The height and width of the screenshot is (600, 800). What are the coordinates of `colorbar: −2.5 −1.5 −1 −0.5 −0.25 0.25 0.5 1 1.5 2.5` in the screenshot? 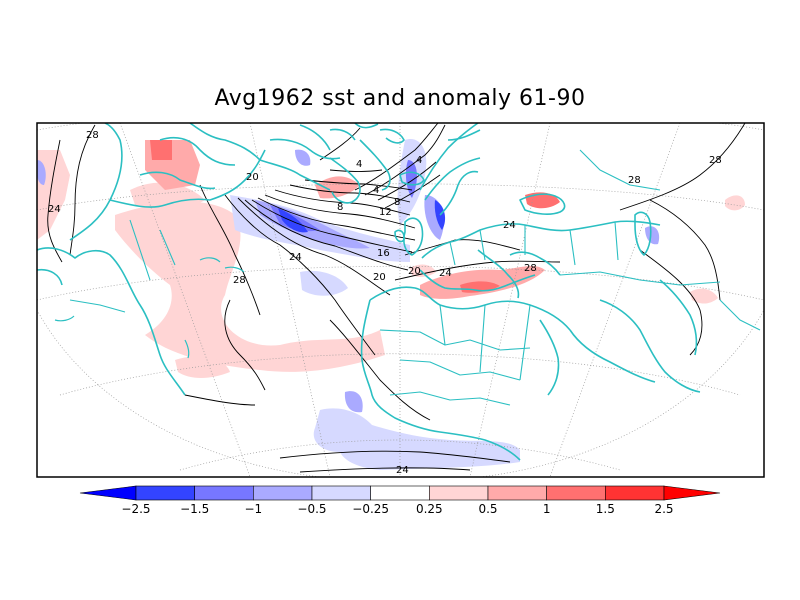 It's located at (400, 500).